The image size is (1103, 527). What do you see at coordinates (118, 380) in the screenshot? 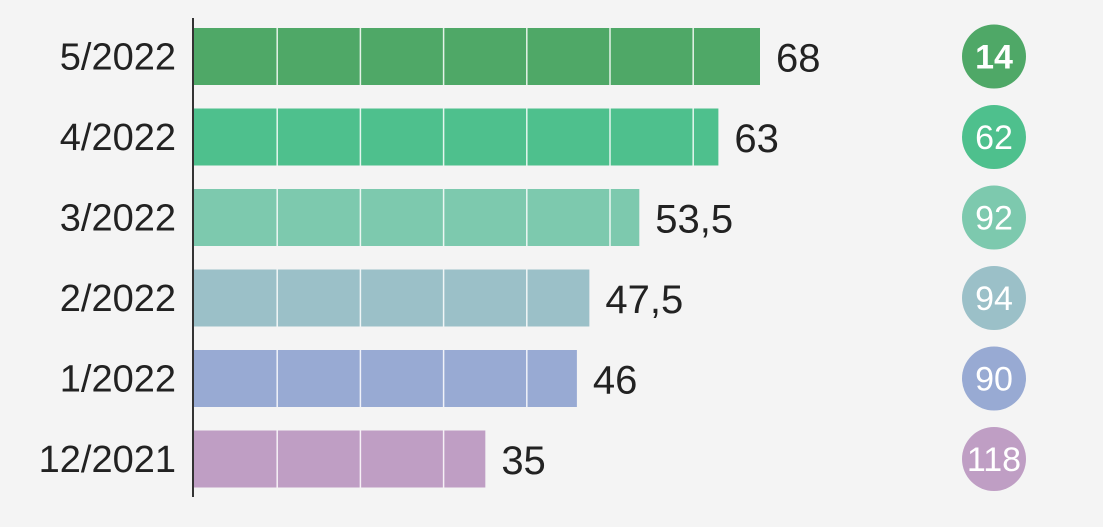
I see `category-label: 1/2022` at bounding box center [118, 380].